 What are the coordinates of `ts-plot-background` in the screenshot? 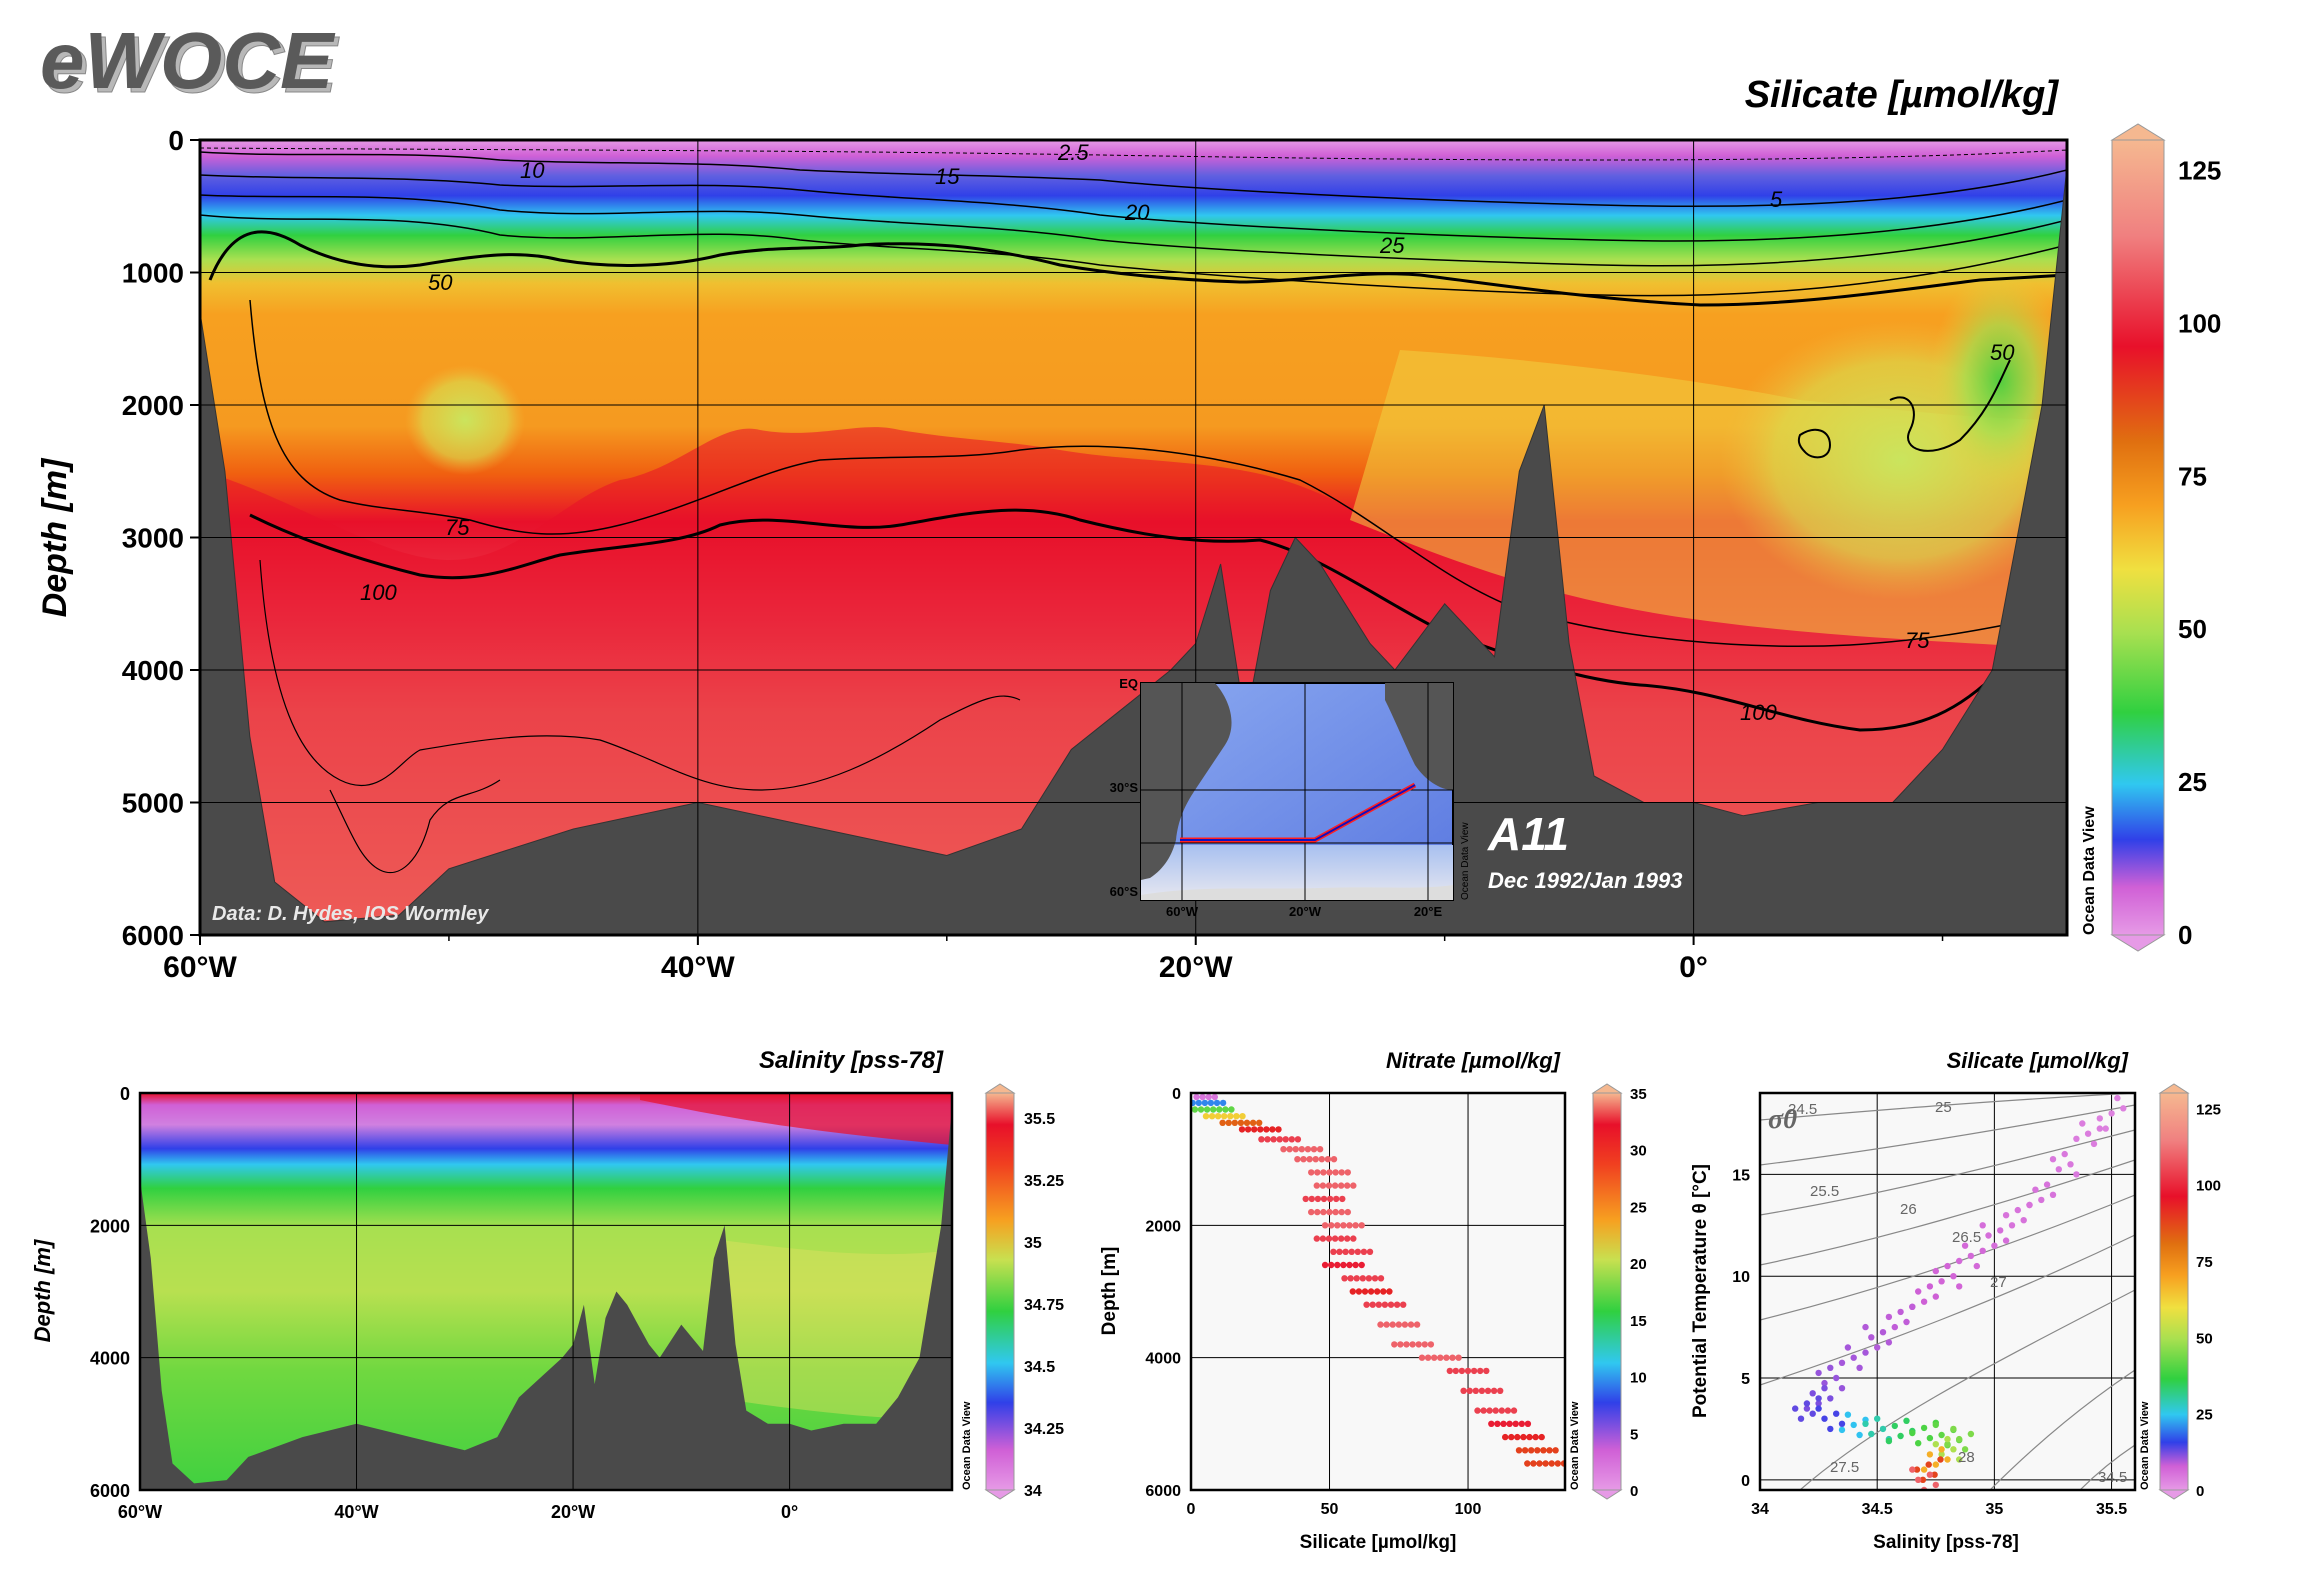 It's located at (1947, 1291).